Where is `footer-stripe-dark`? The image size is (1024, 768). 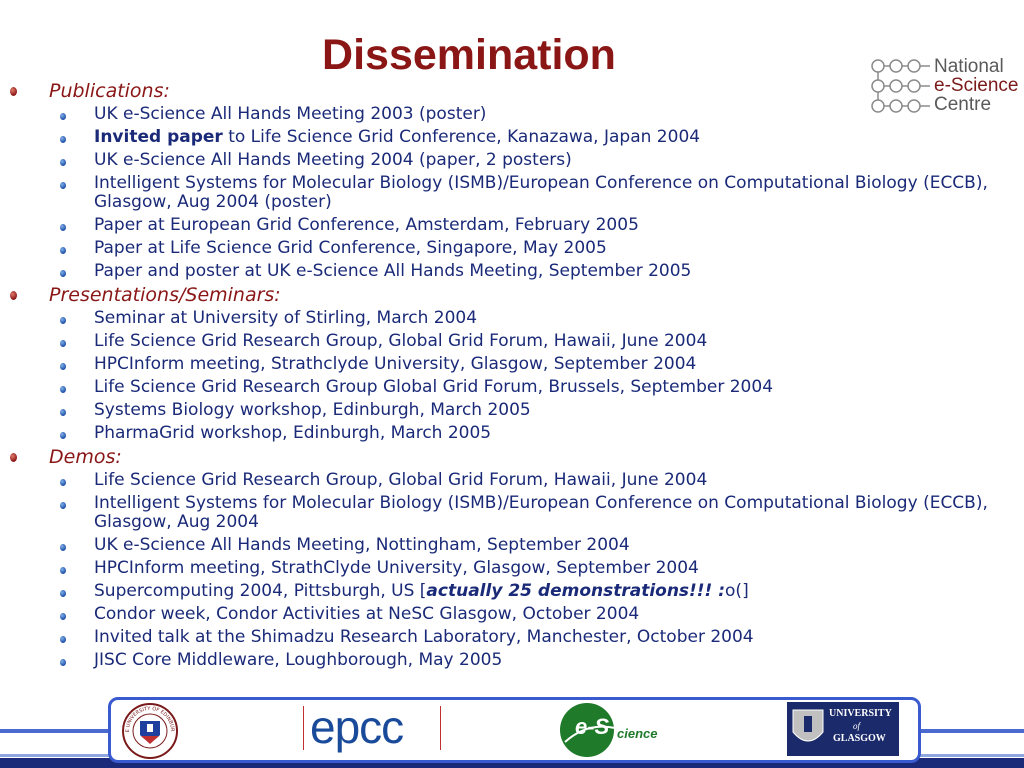 footer-stripe-dark is located at coordinates (512, 763).